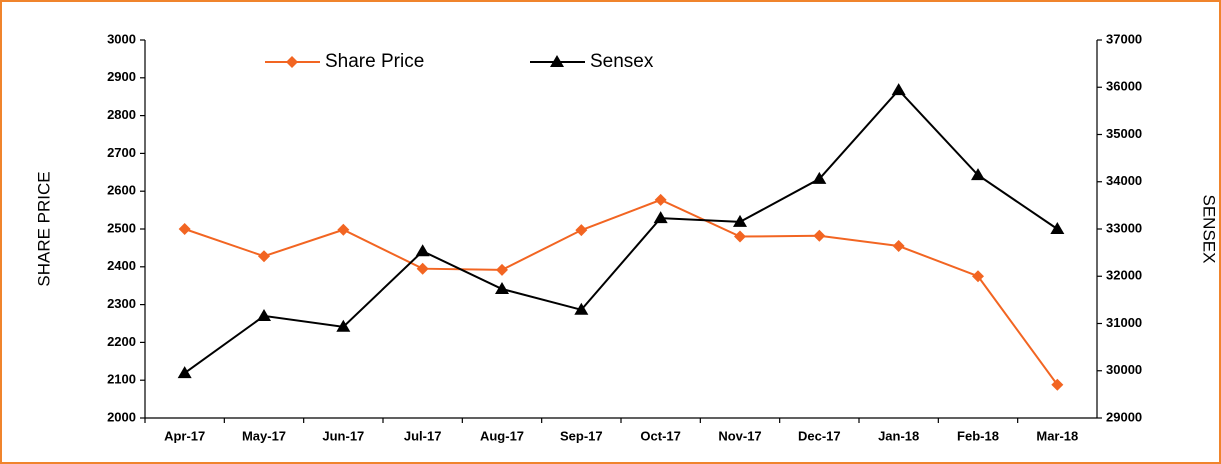 The height and width of the screenshot is (464, 1221). I want to click on y2-tick-label: 35000, so click(1124, 133).